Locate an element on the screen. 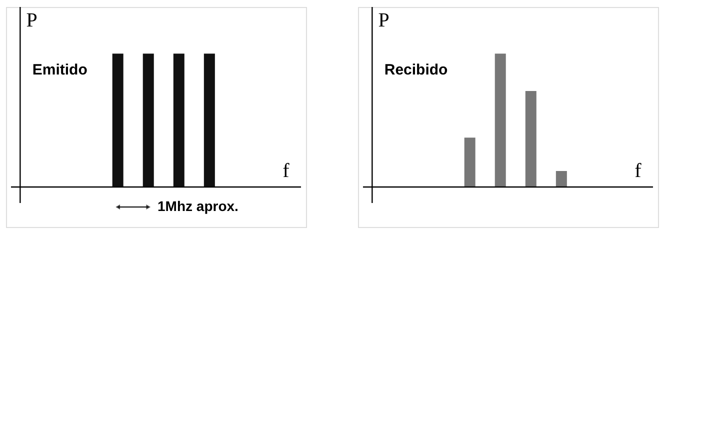 The image size is (724, 430). text: 1Mhz aprox. is located at coordinates (198, 206).